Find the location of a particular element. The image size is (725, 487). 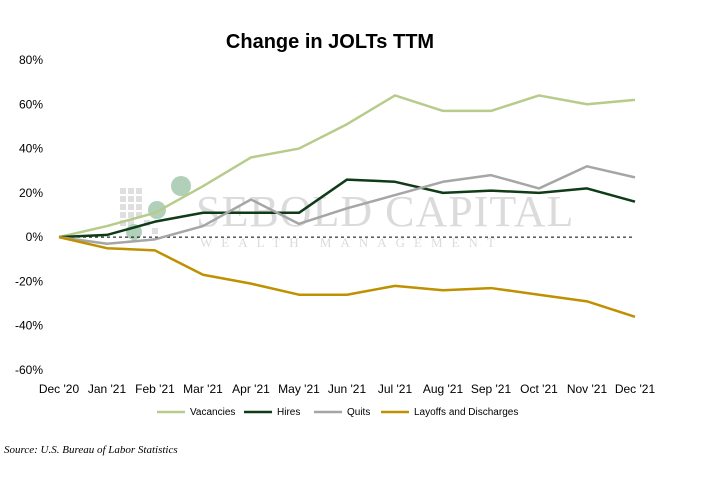

x-tick-label: Nov '21 is located at coordinates (587, 389).